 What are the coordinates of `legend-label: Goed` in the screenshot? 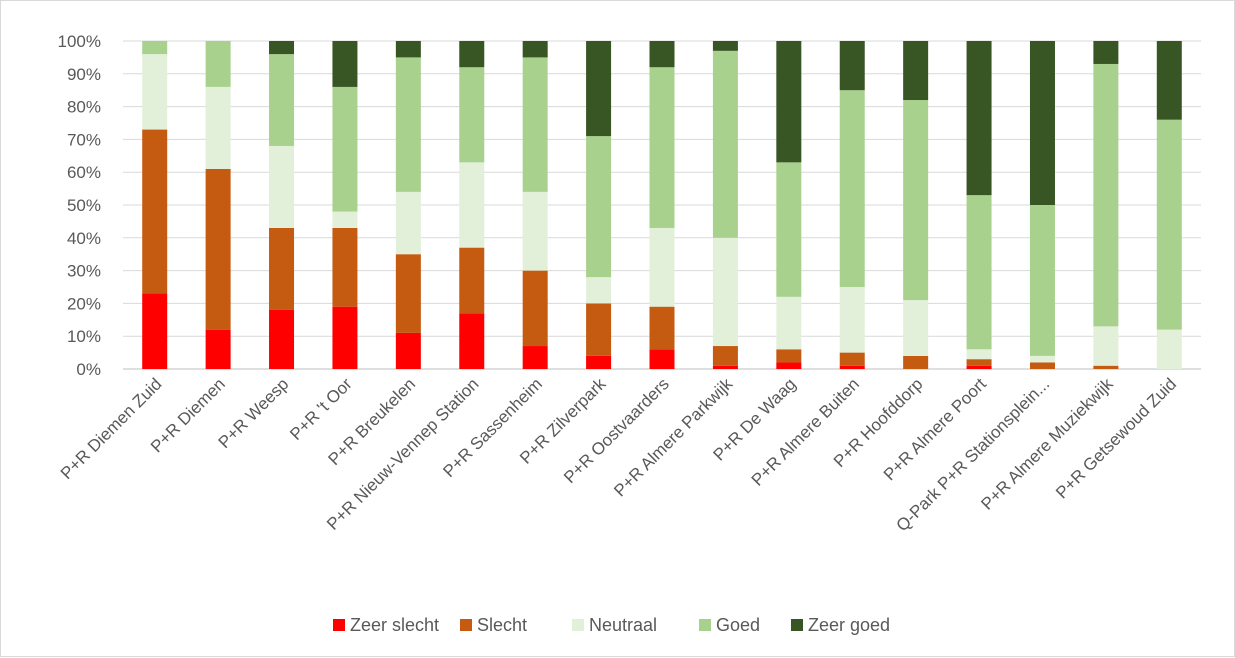 It's located at (738, 625).